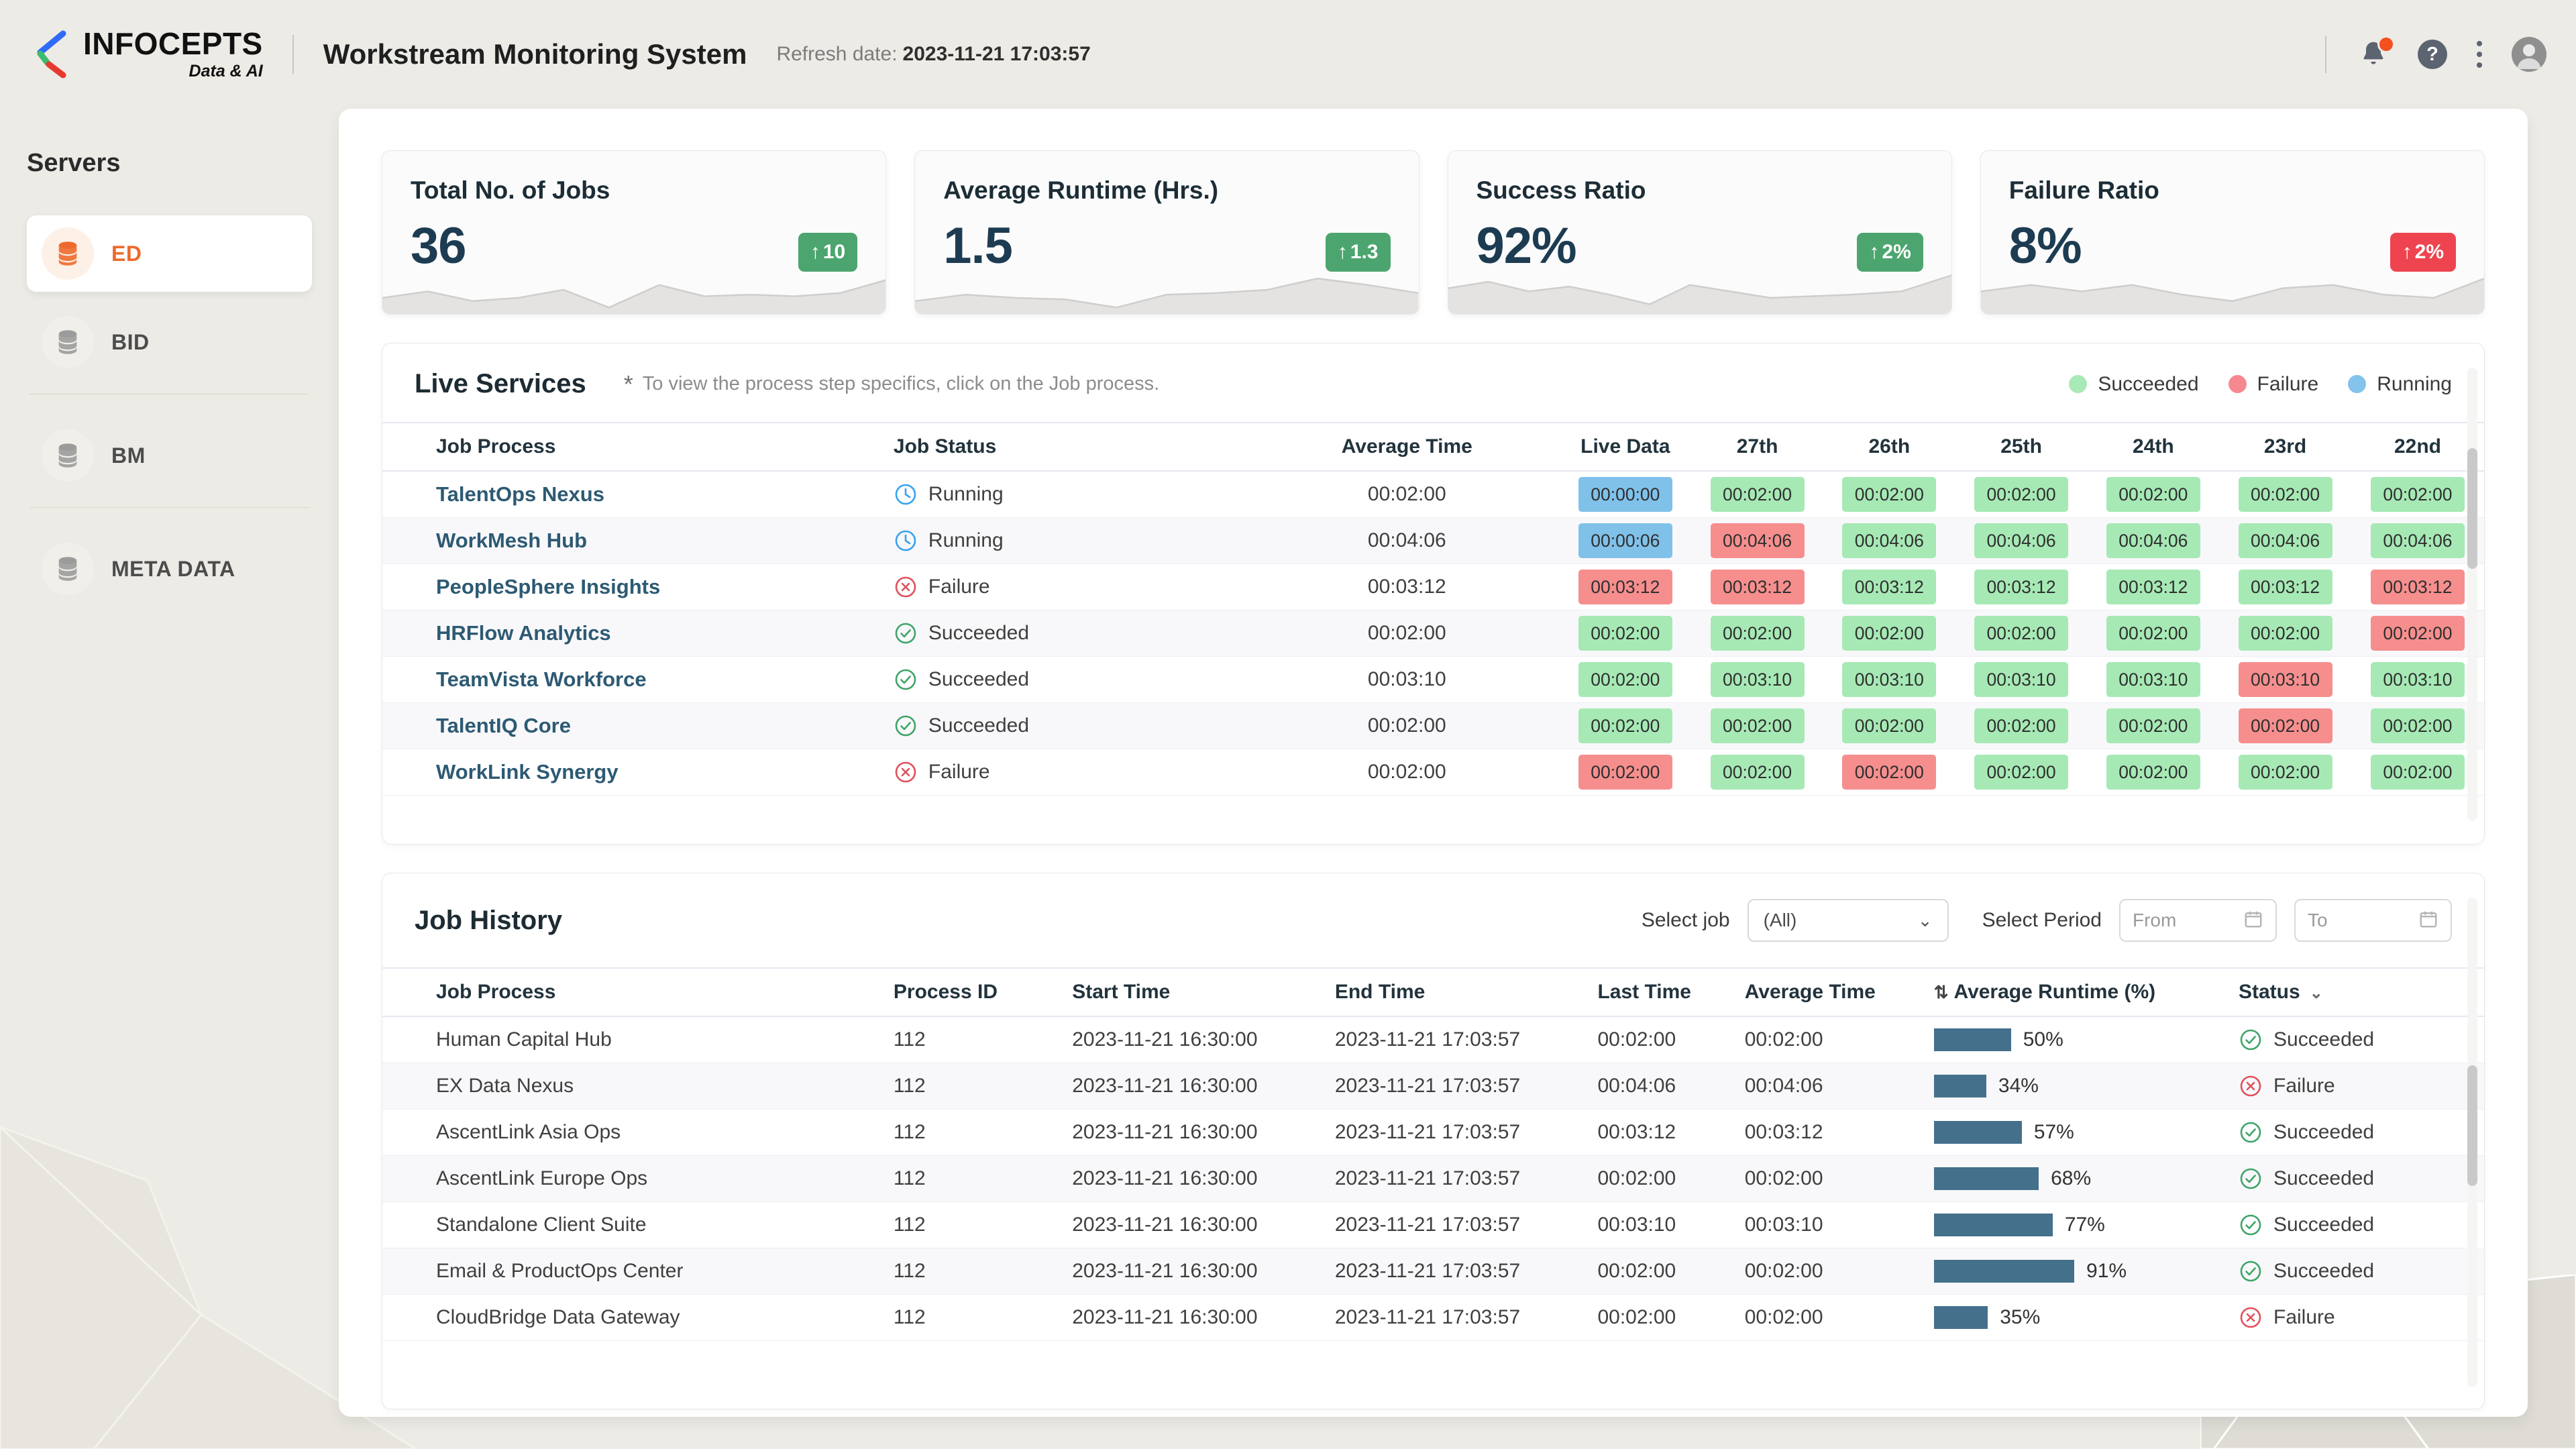  I want to click on runtime-bar: 50%, so click(2079, 1039).